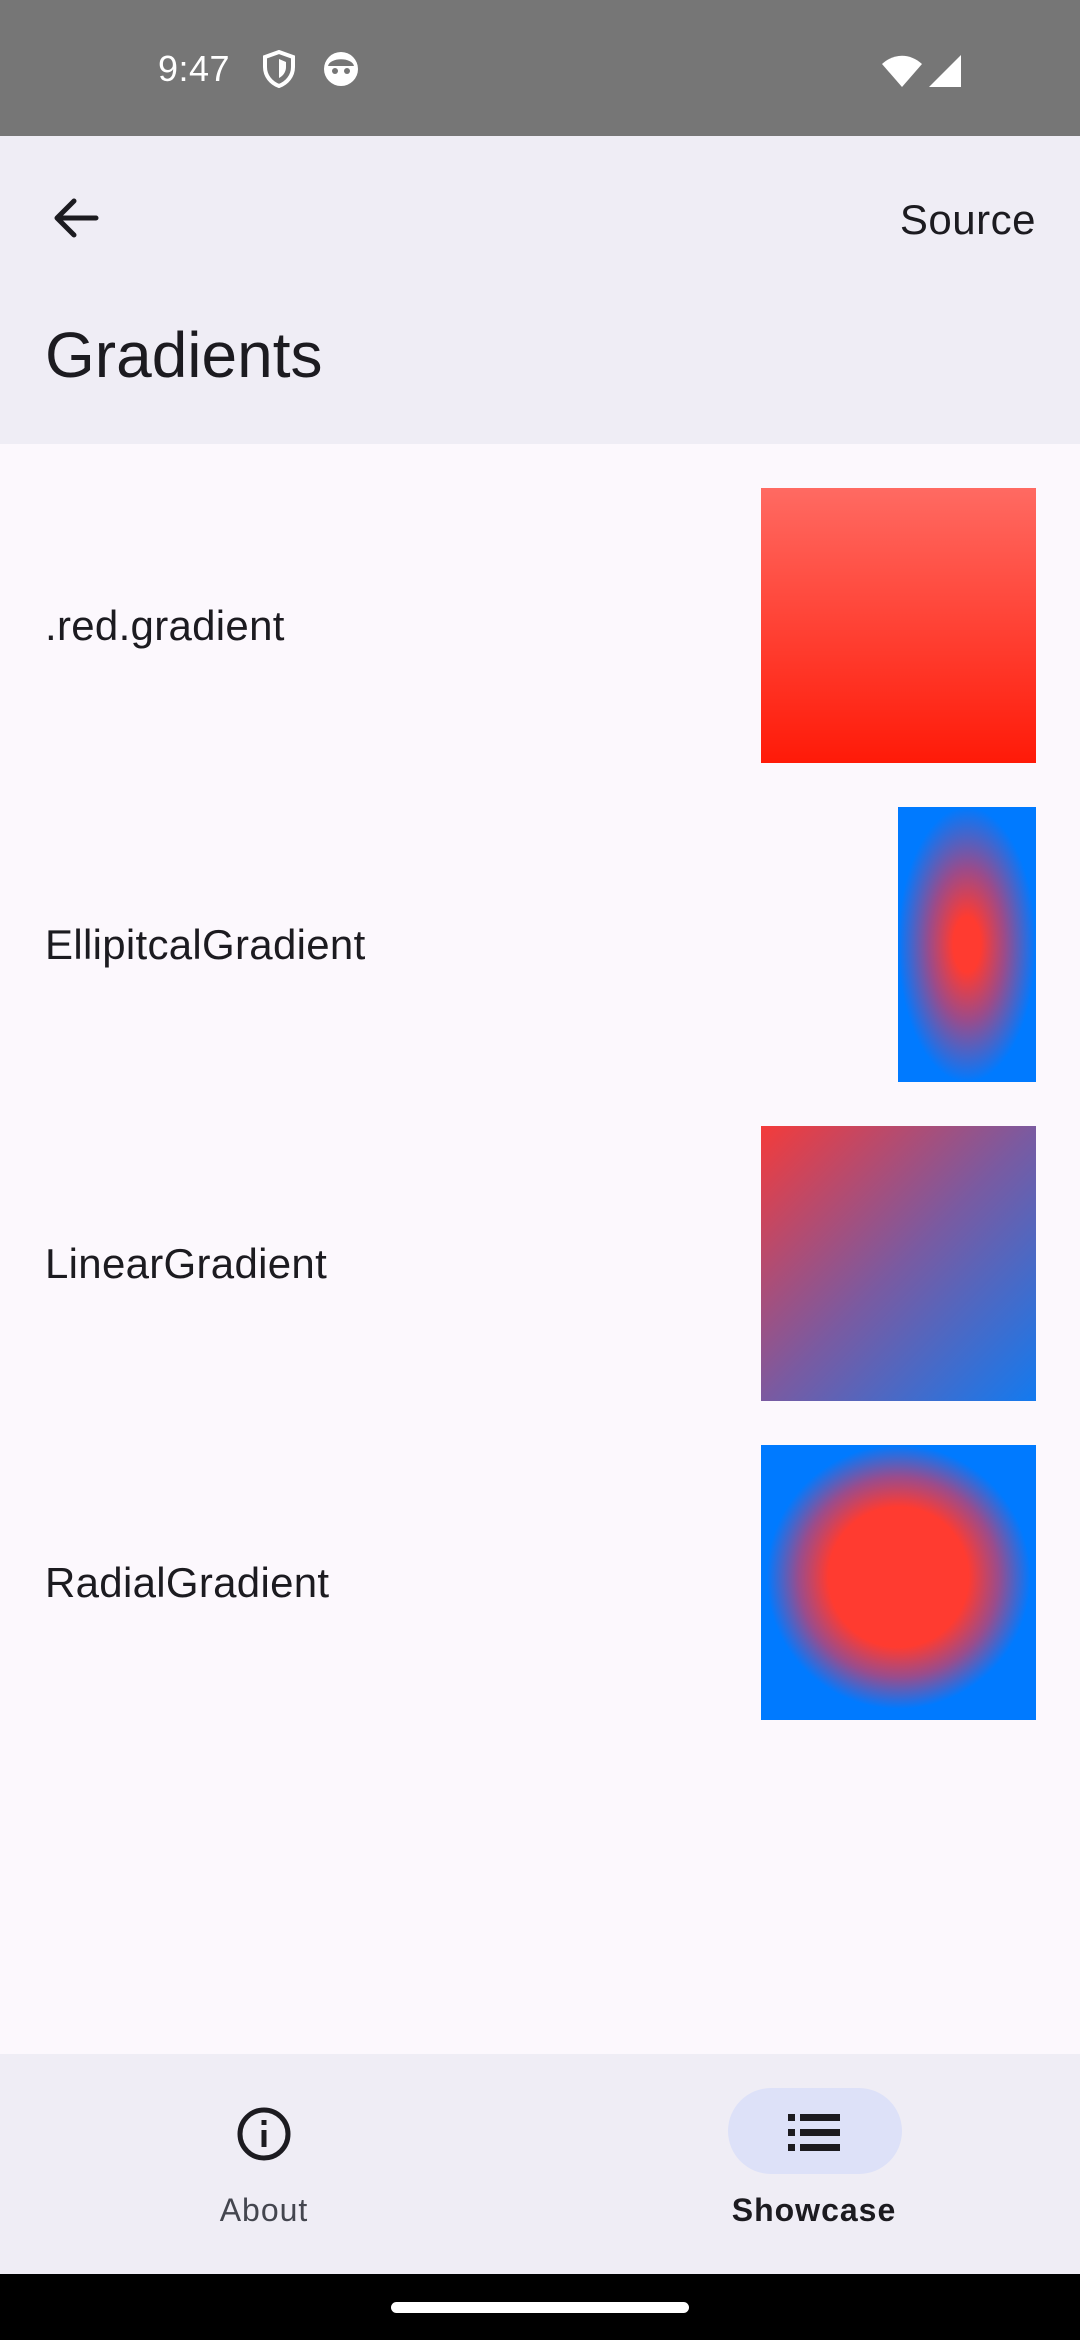  What do you see at coordinates (540, 1241) in the screenshot?
I see `list-item: LinearGradient` at bounding box center [540, 1241].